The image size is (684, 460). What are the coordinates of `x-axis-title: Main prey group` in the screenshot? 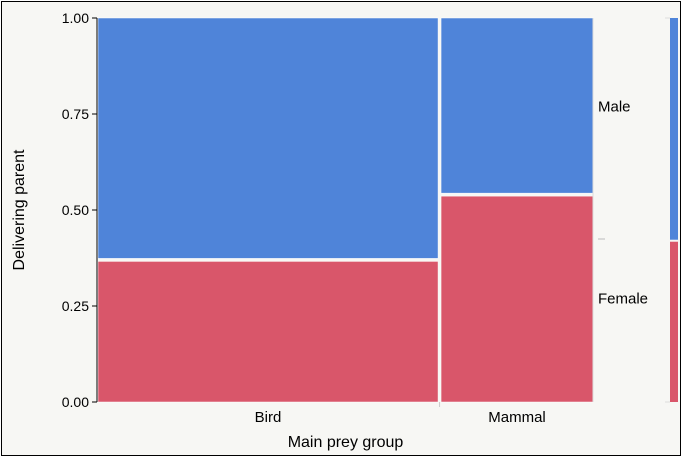 It's located at (346, 442).